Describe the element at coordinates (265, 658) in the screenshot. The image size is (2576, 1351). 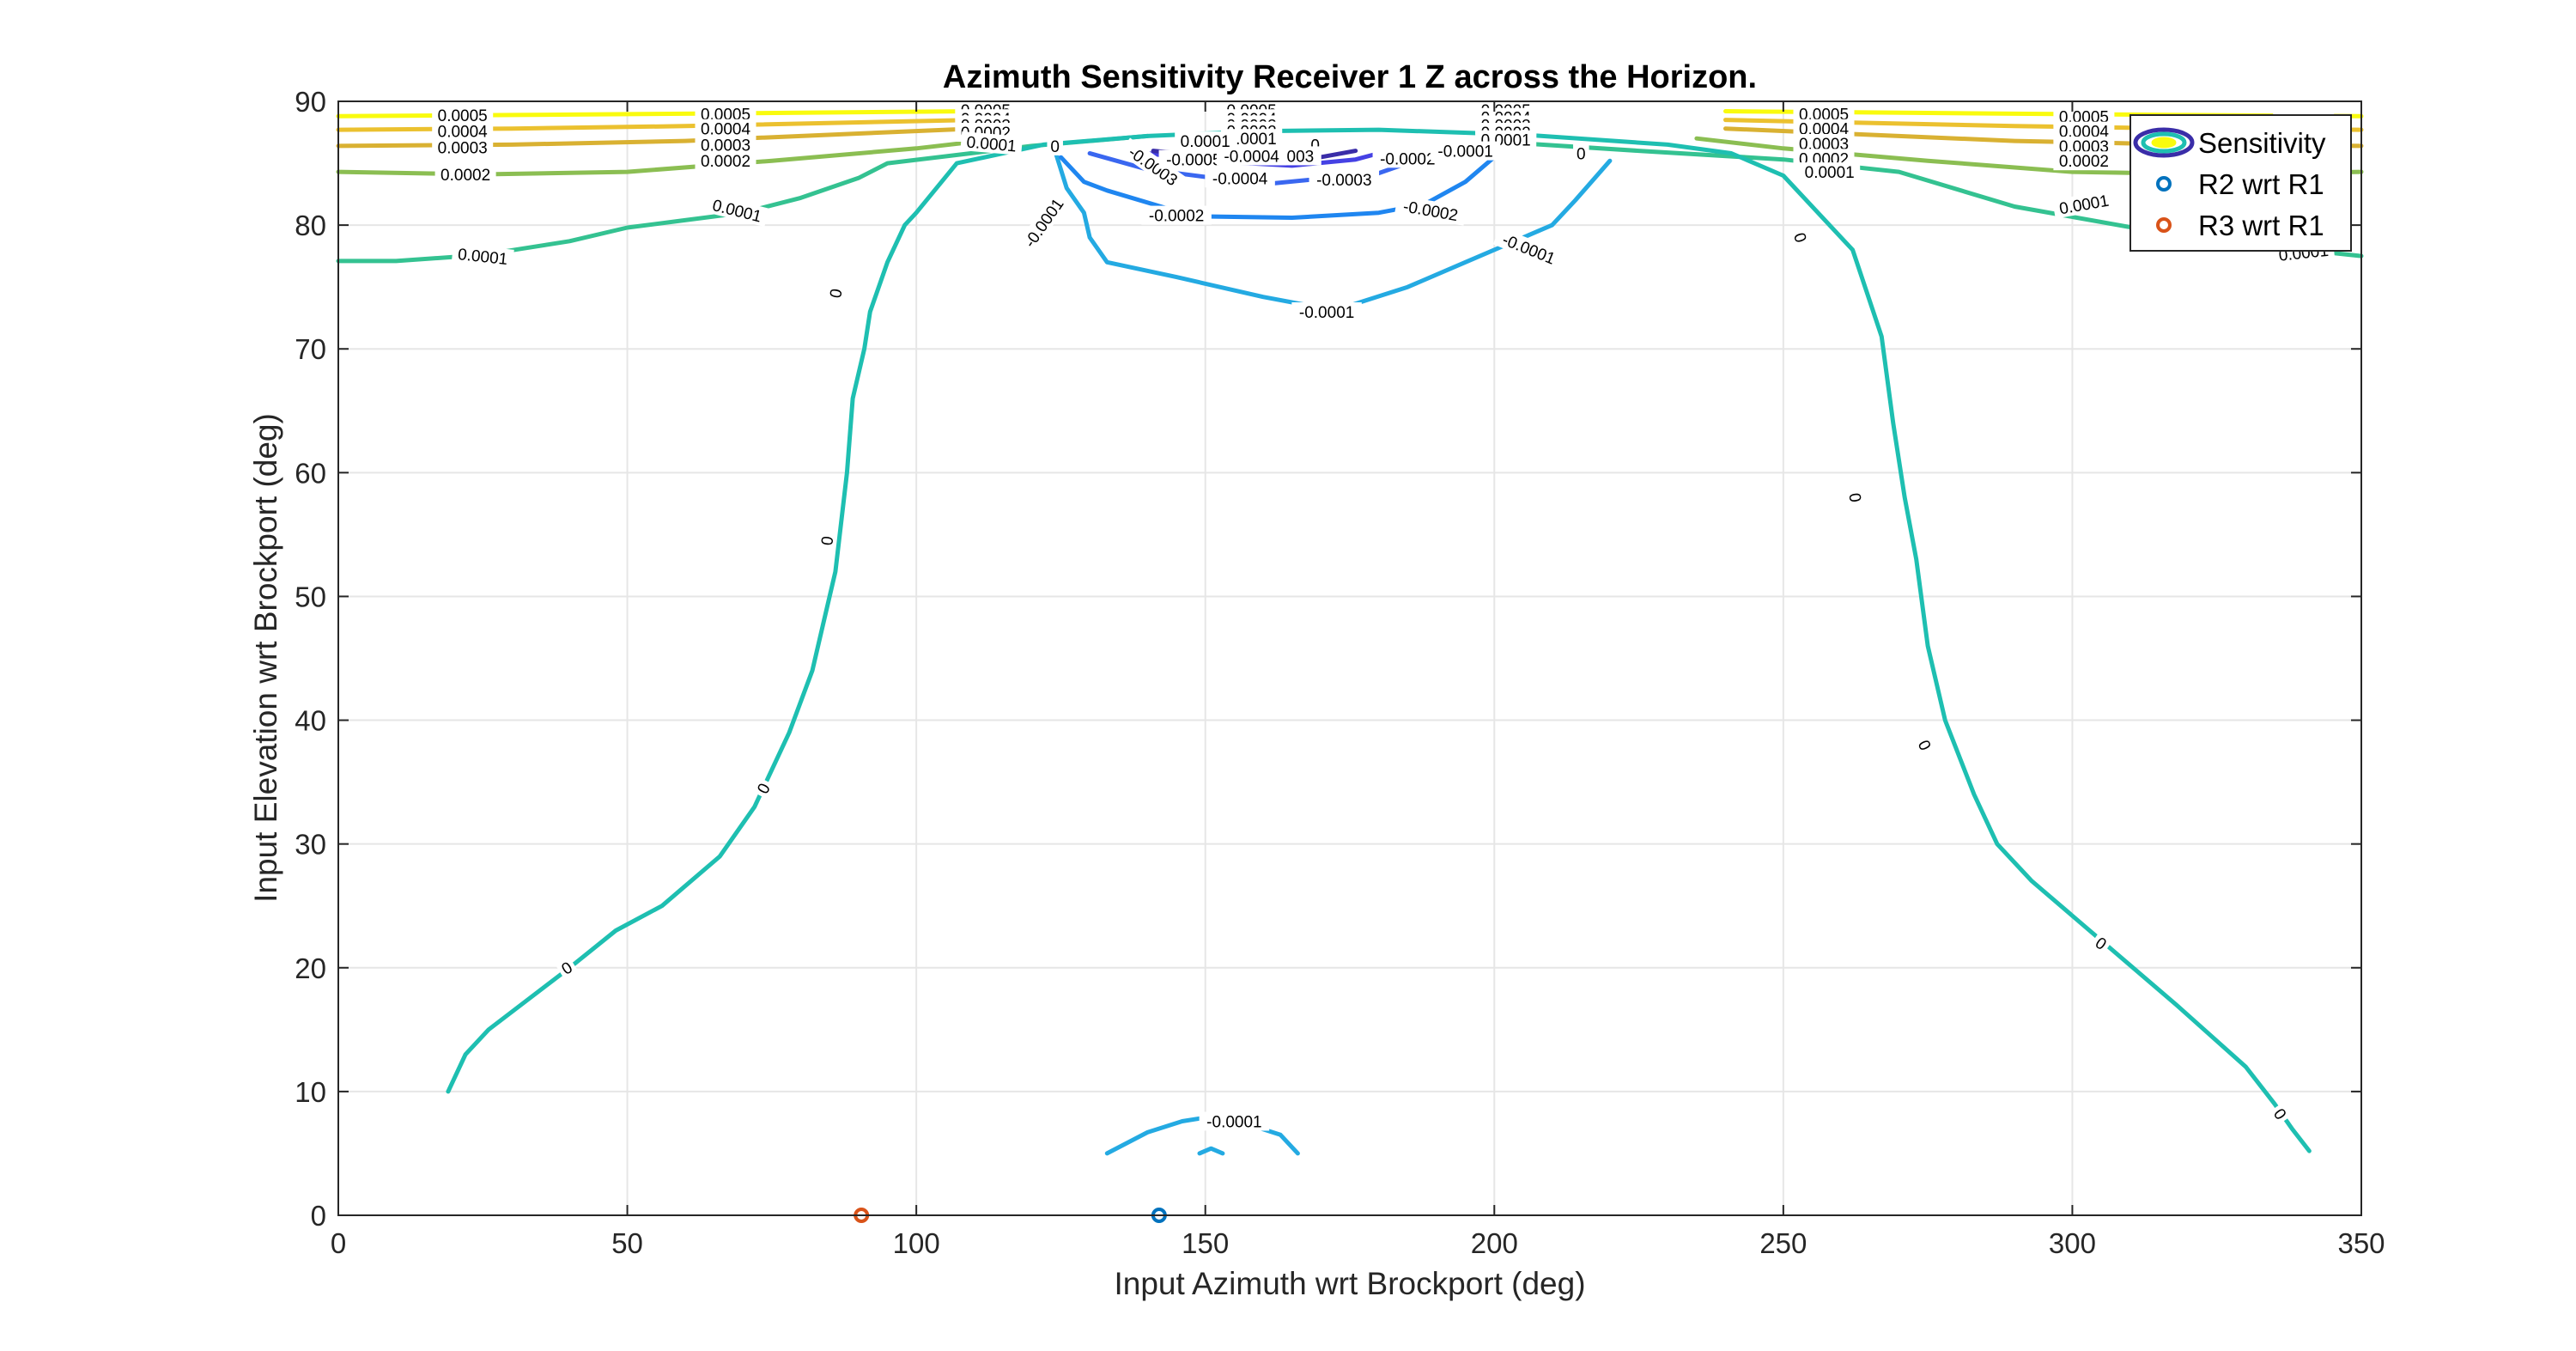
I see `y-axis-label: Input Elevation wrt Brockport (deg)` at that location.